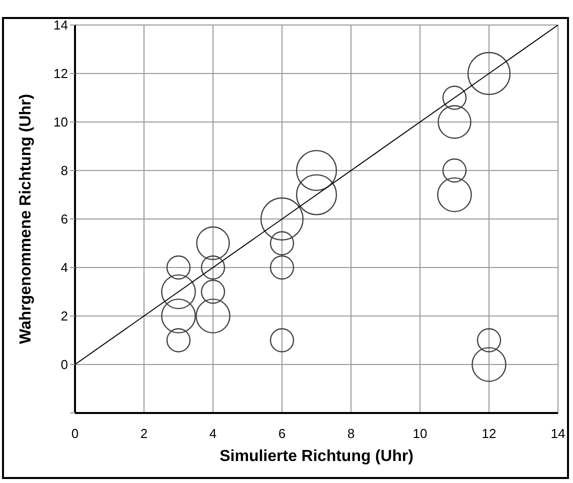  What do you see at coordinates (213, 434) in the screenshot?
I see `x-tick-label: 4` at bounding box center [213, 434].